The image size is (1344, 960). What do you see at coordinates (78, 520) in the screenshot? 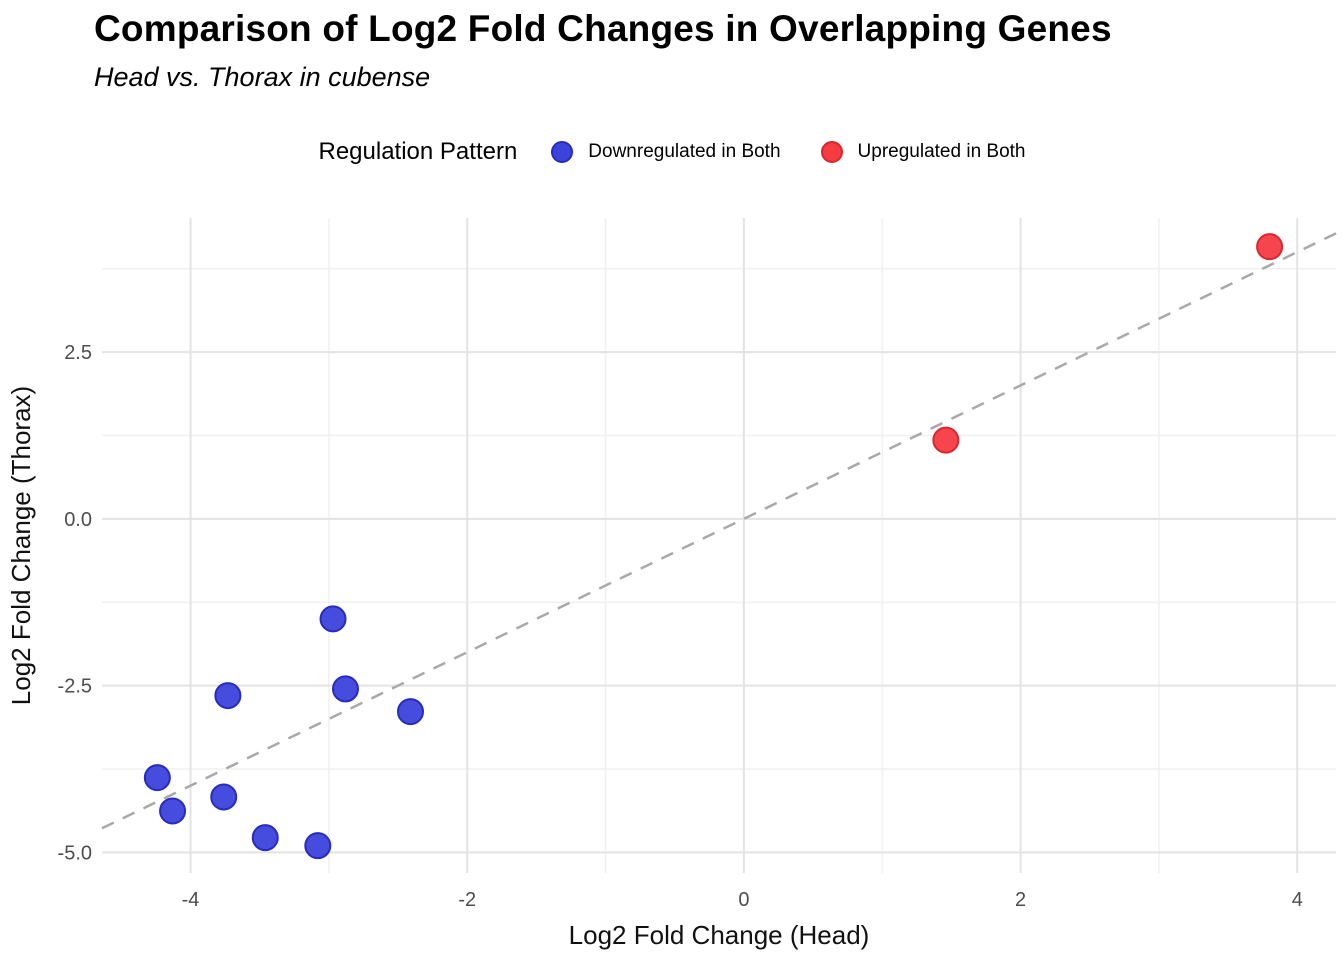
I see `y-tick-label: 0.0` at bounding box center [78, 520].